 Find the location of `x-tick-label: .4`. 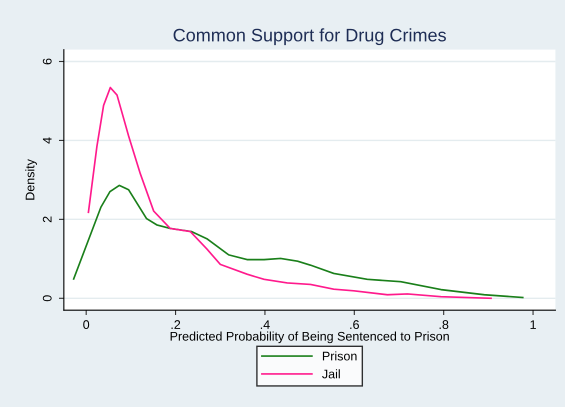

x-tick-label: .4 is located at coordinates (265, 324).